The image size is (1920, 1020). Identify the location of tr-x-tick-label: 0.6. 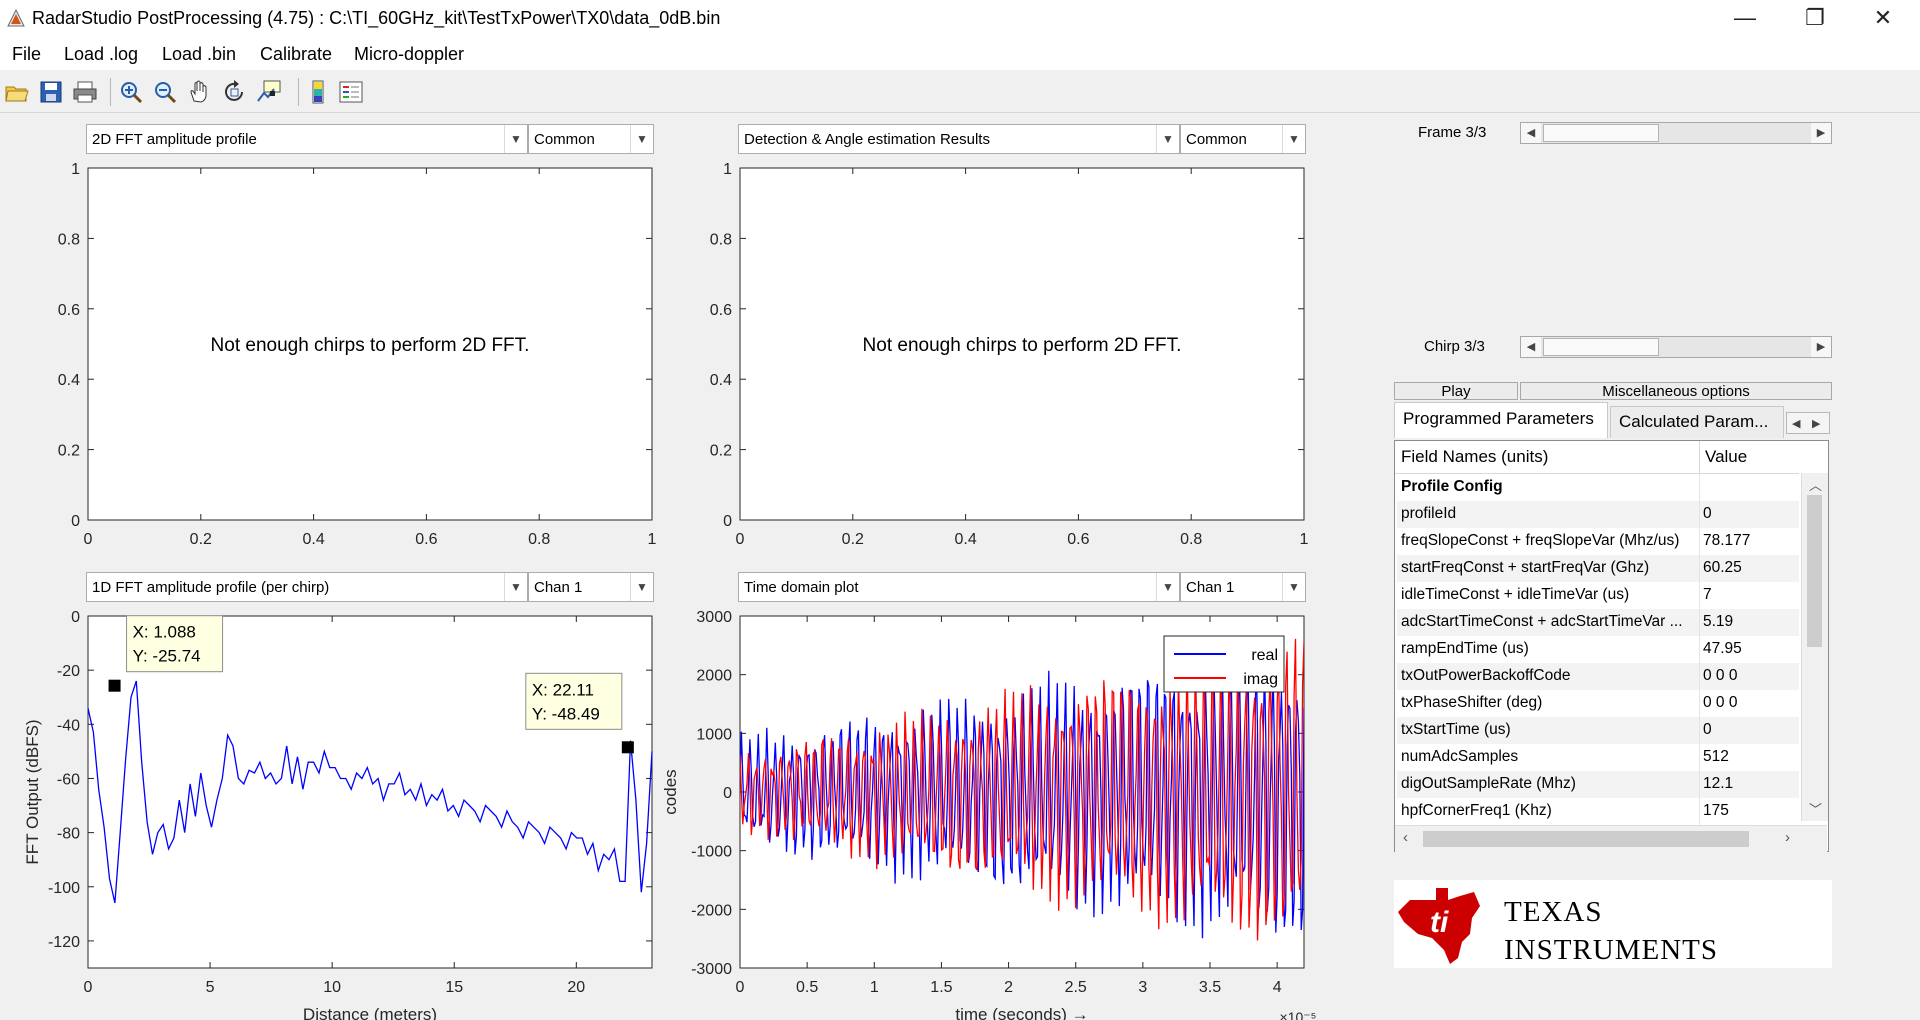
(1078, 539).